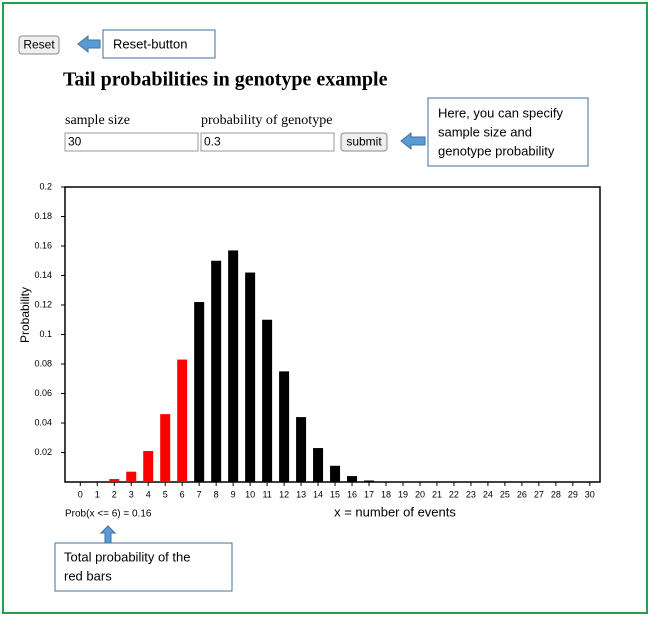 The height and width of the screenshot is (617, 650). Describe the element at coordinates (43, 275) in the screenshot. I see `y-tick-label: 0.14` at that location.